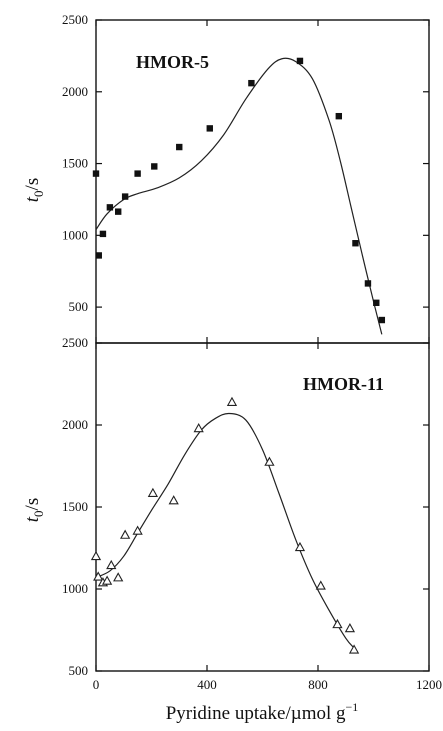  Describe the element at coordinates (207, 684) in the screenshot. I see `x-tick-label: 400` at that location.